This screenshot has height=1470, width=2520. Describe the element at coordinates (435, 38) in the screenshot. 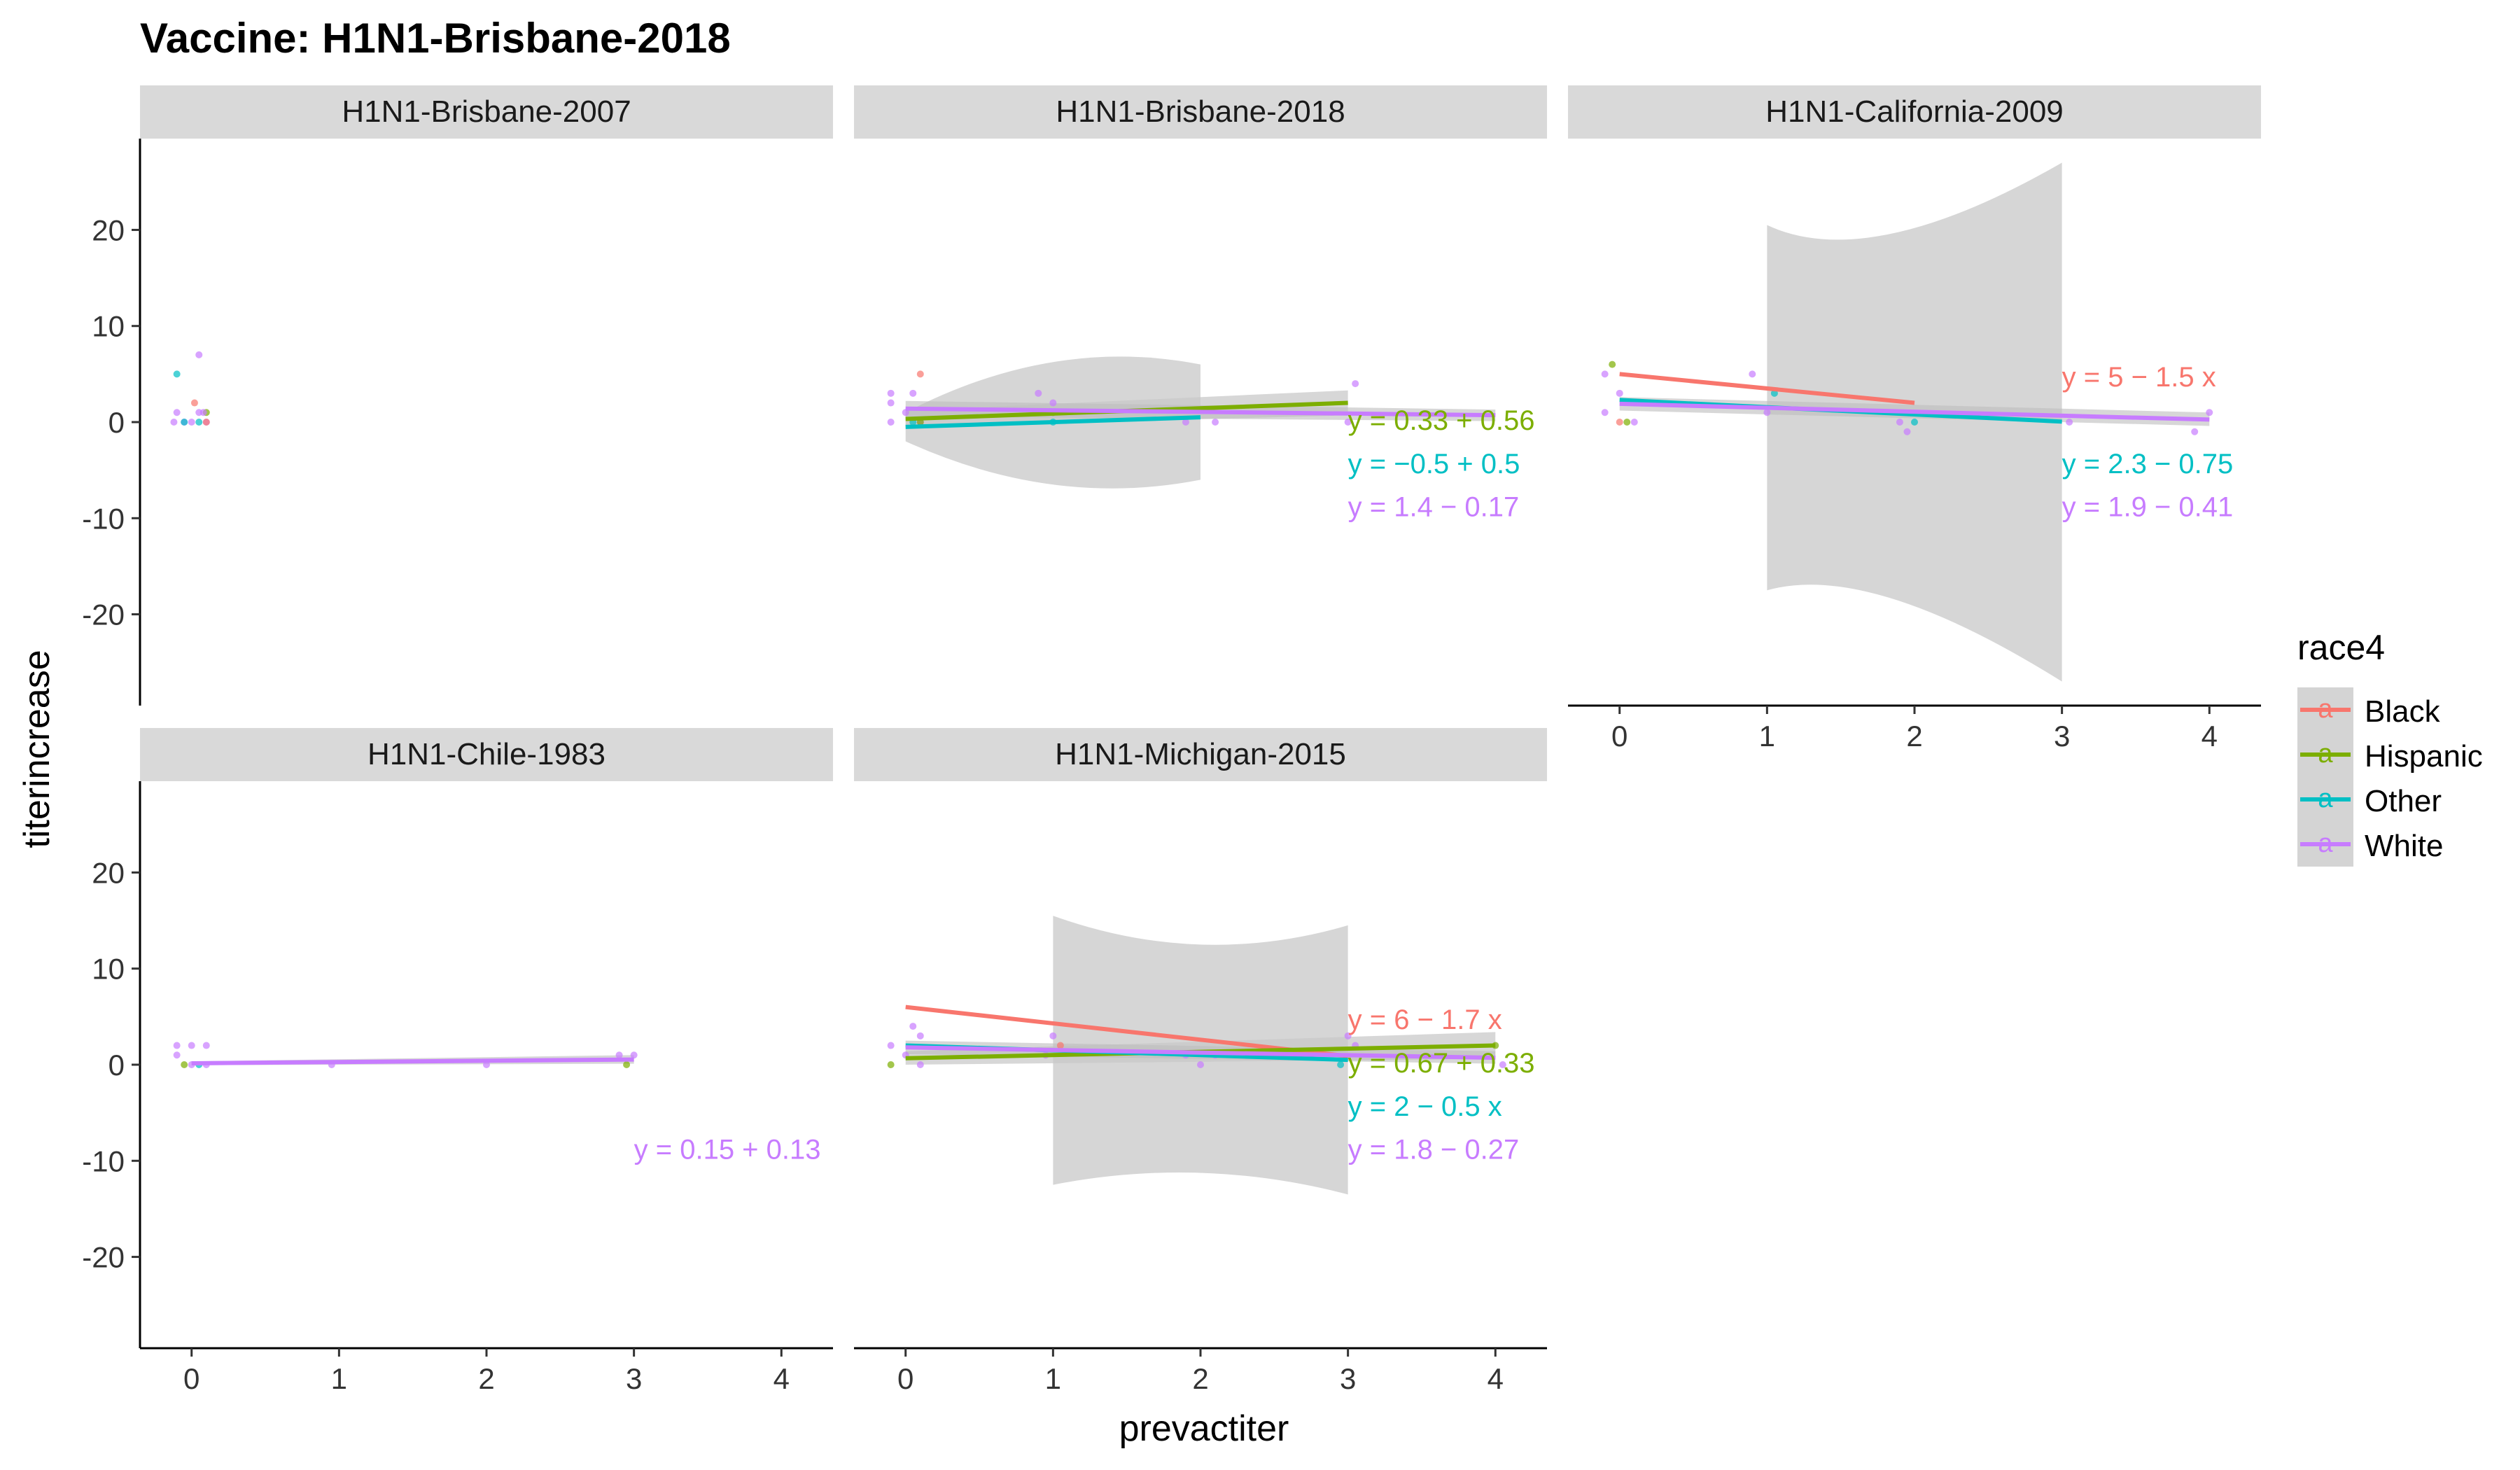

I see `plot-title: Vaccine: H1N1-Brisbane-2018` at that location.